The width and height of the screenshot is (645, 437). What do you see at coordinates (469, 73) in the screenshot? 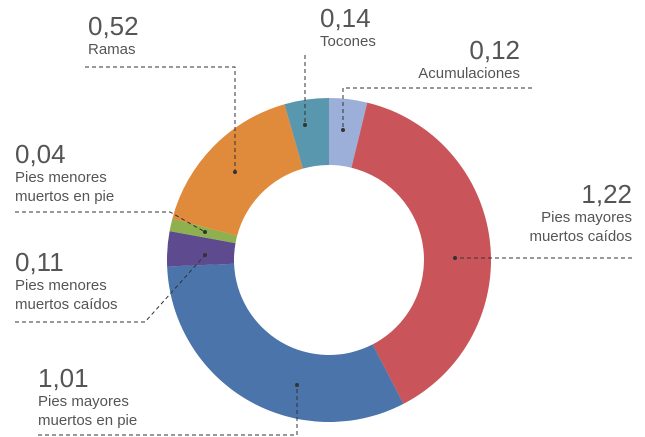
I see `category-label: Acumulaciones` at bounding box center [469, 73].